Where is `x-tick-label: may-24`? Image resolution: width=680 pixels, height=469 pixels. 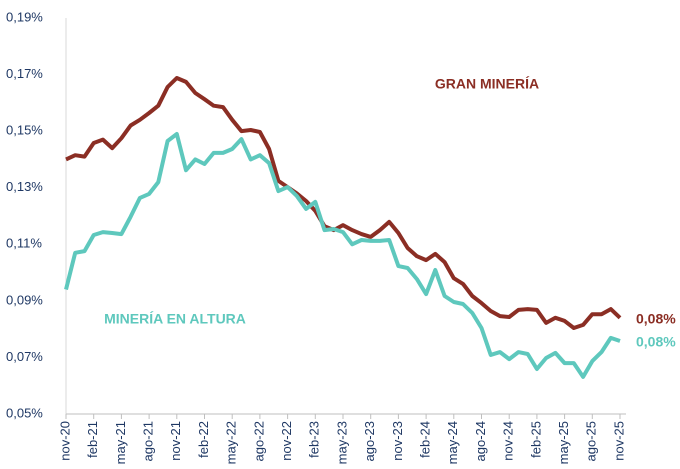
x-tick-label: may-24 is located at coordinates (452, 442).